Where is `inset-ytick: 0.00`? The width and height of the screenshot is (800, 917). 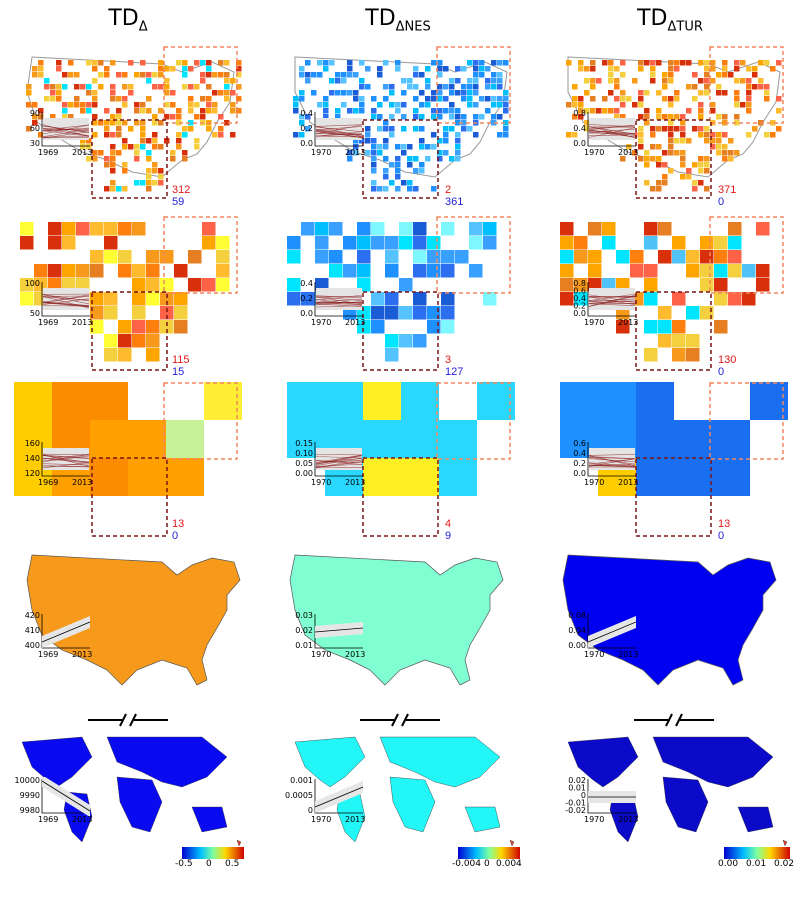 inset-ytick: 0.00 is located at coordinates (304, 473).